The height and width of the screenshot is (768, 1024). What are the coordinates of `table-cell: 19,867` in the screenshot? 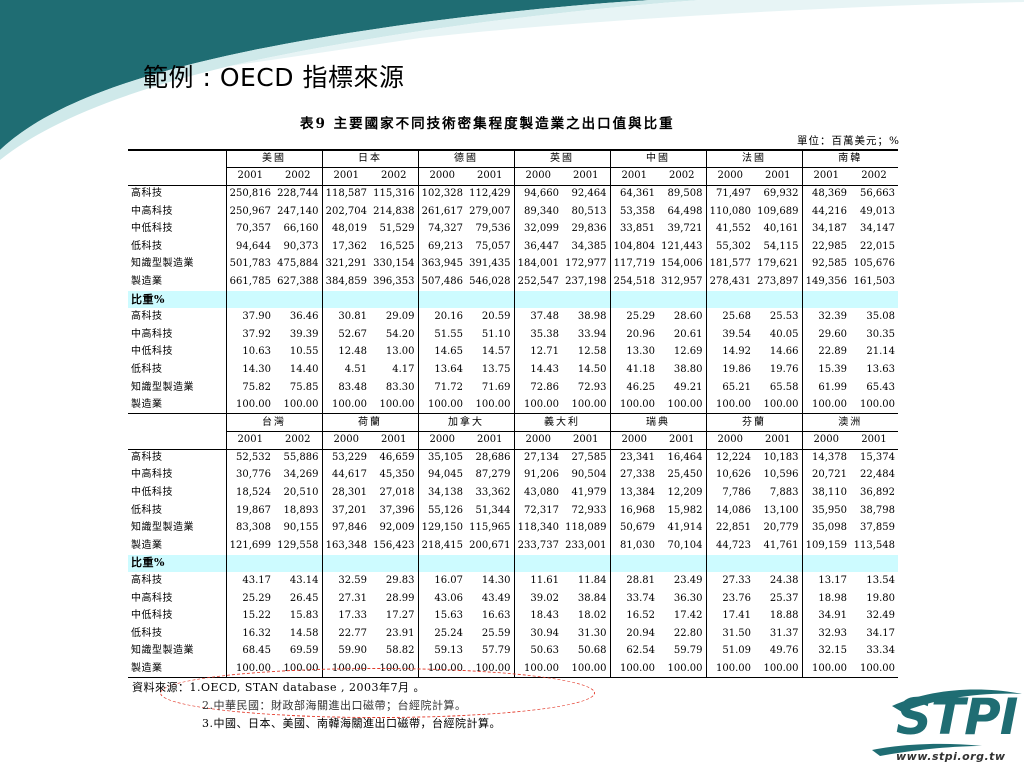 It's located at (249, 510).